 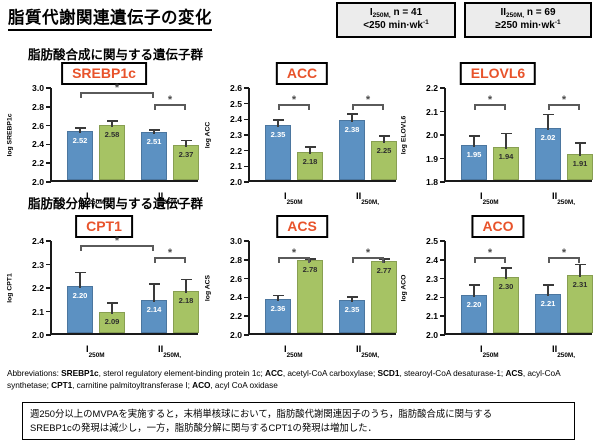 What do you see at coordinates (38, 106) in the screenshot?
I see `y-axis-tick-label: 2.8` at bounding box center [38, 106].